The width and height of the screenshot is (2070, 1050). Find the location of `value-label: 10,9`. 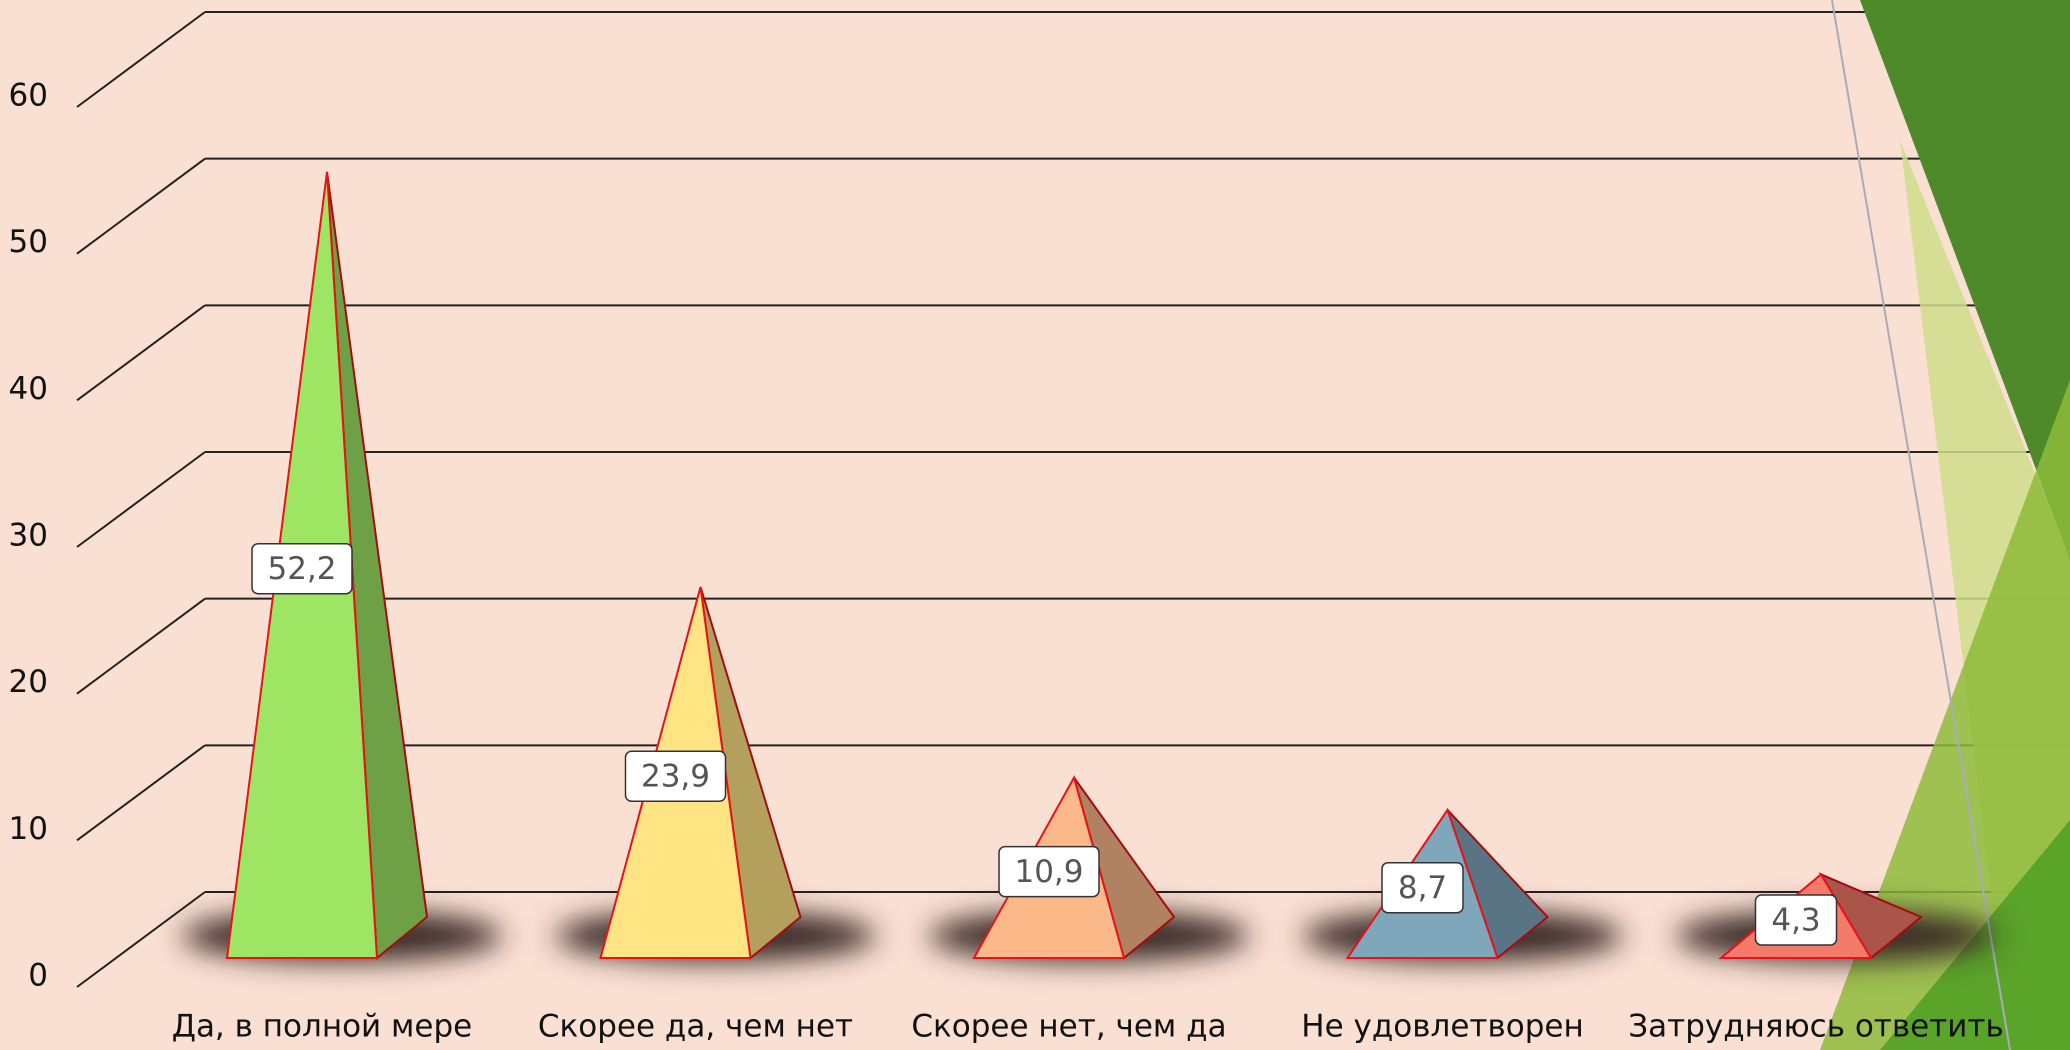

value-label: 10,9 is located at coordinates (1048, 872).